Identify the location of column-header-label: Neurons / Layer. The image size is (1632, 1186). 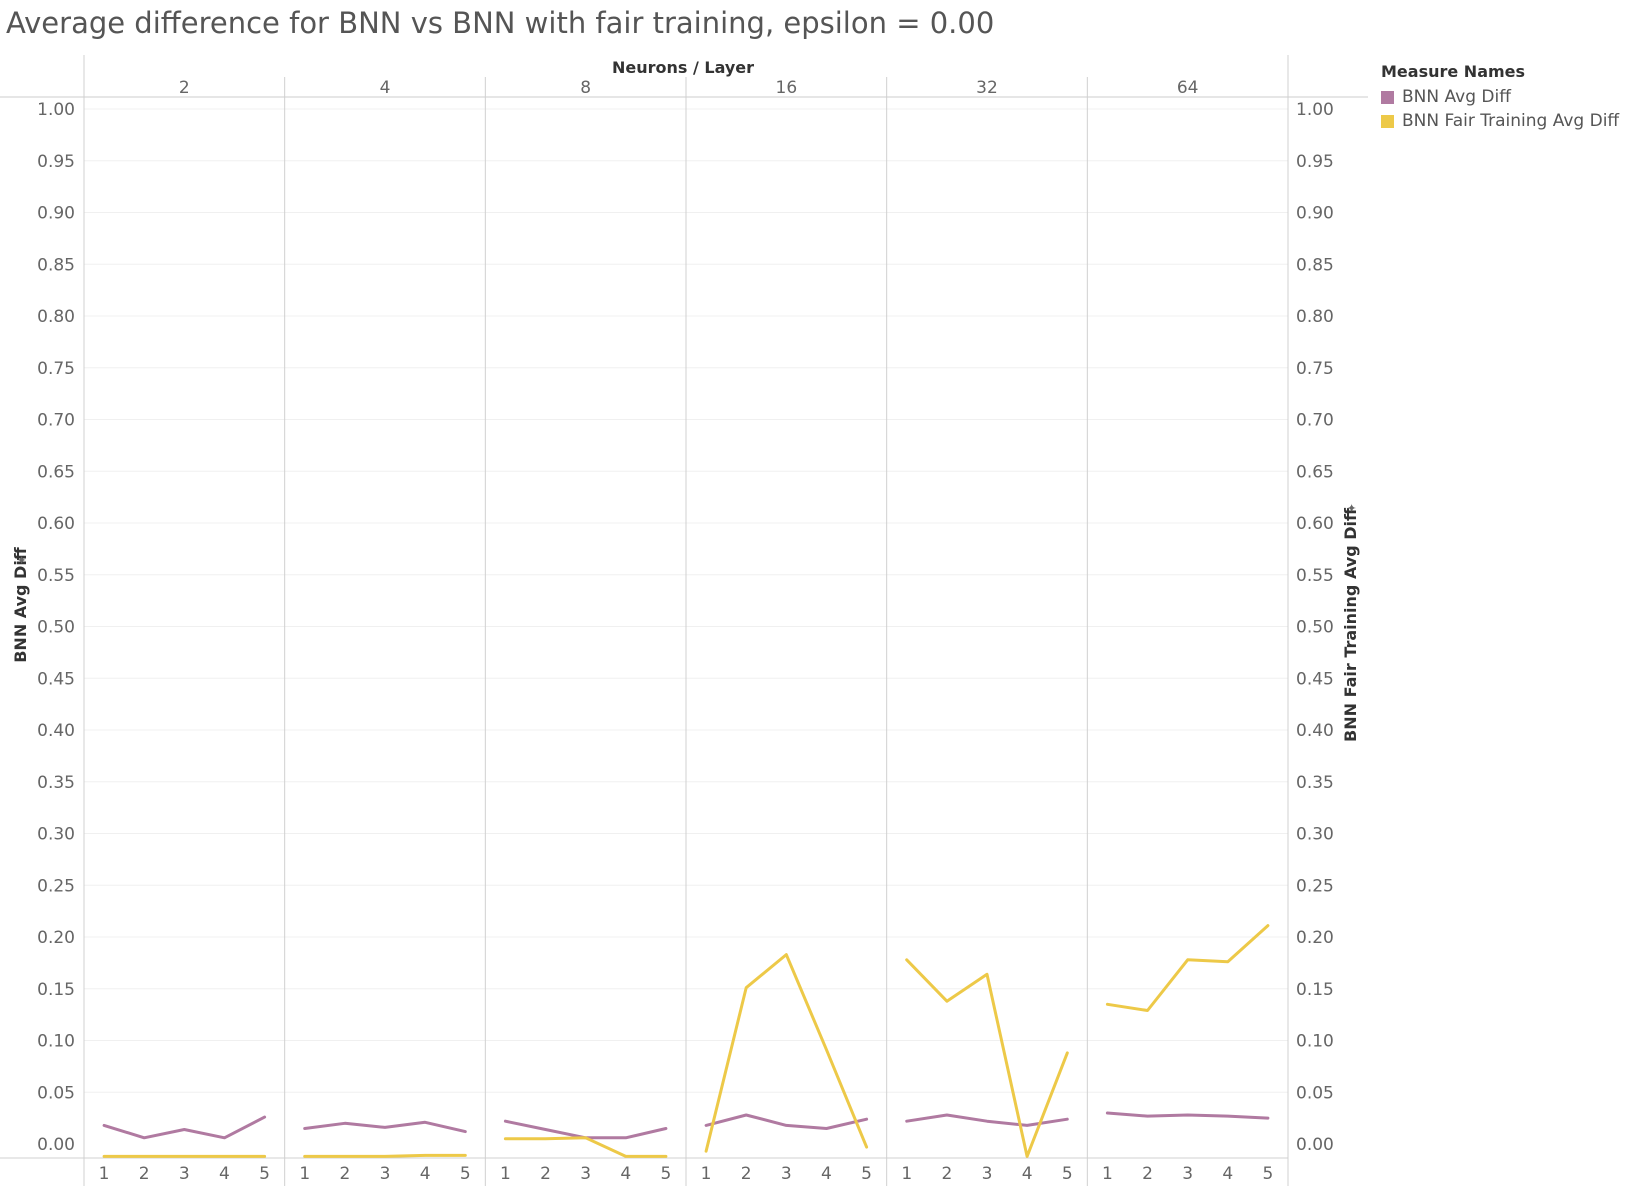
(683, 67).